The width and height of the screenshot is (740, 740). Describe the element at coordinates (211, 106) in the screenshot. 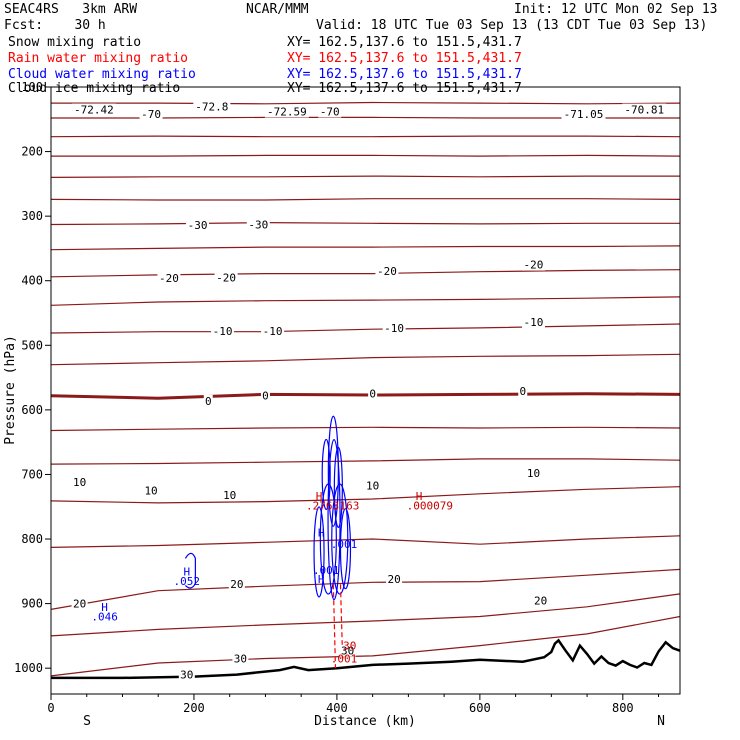

I see `contour-label-1: -72.8` at that location.